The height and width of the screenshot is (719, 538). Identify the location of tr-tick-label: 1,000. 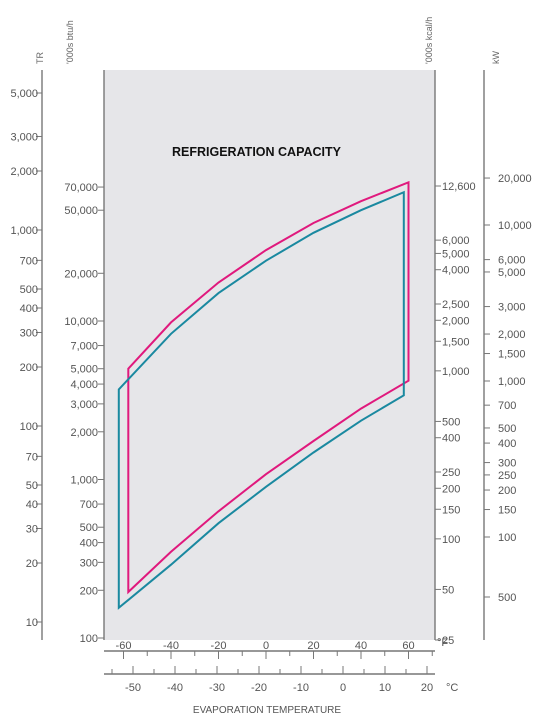
(24, 231).